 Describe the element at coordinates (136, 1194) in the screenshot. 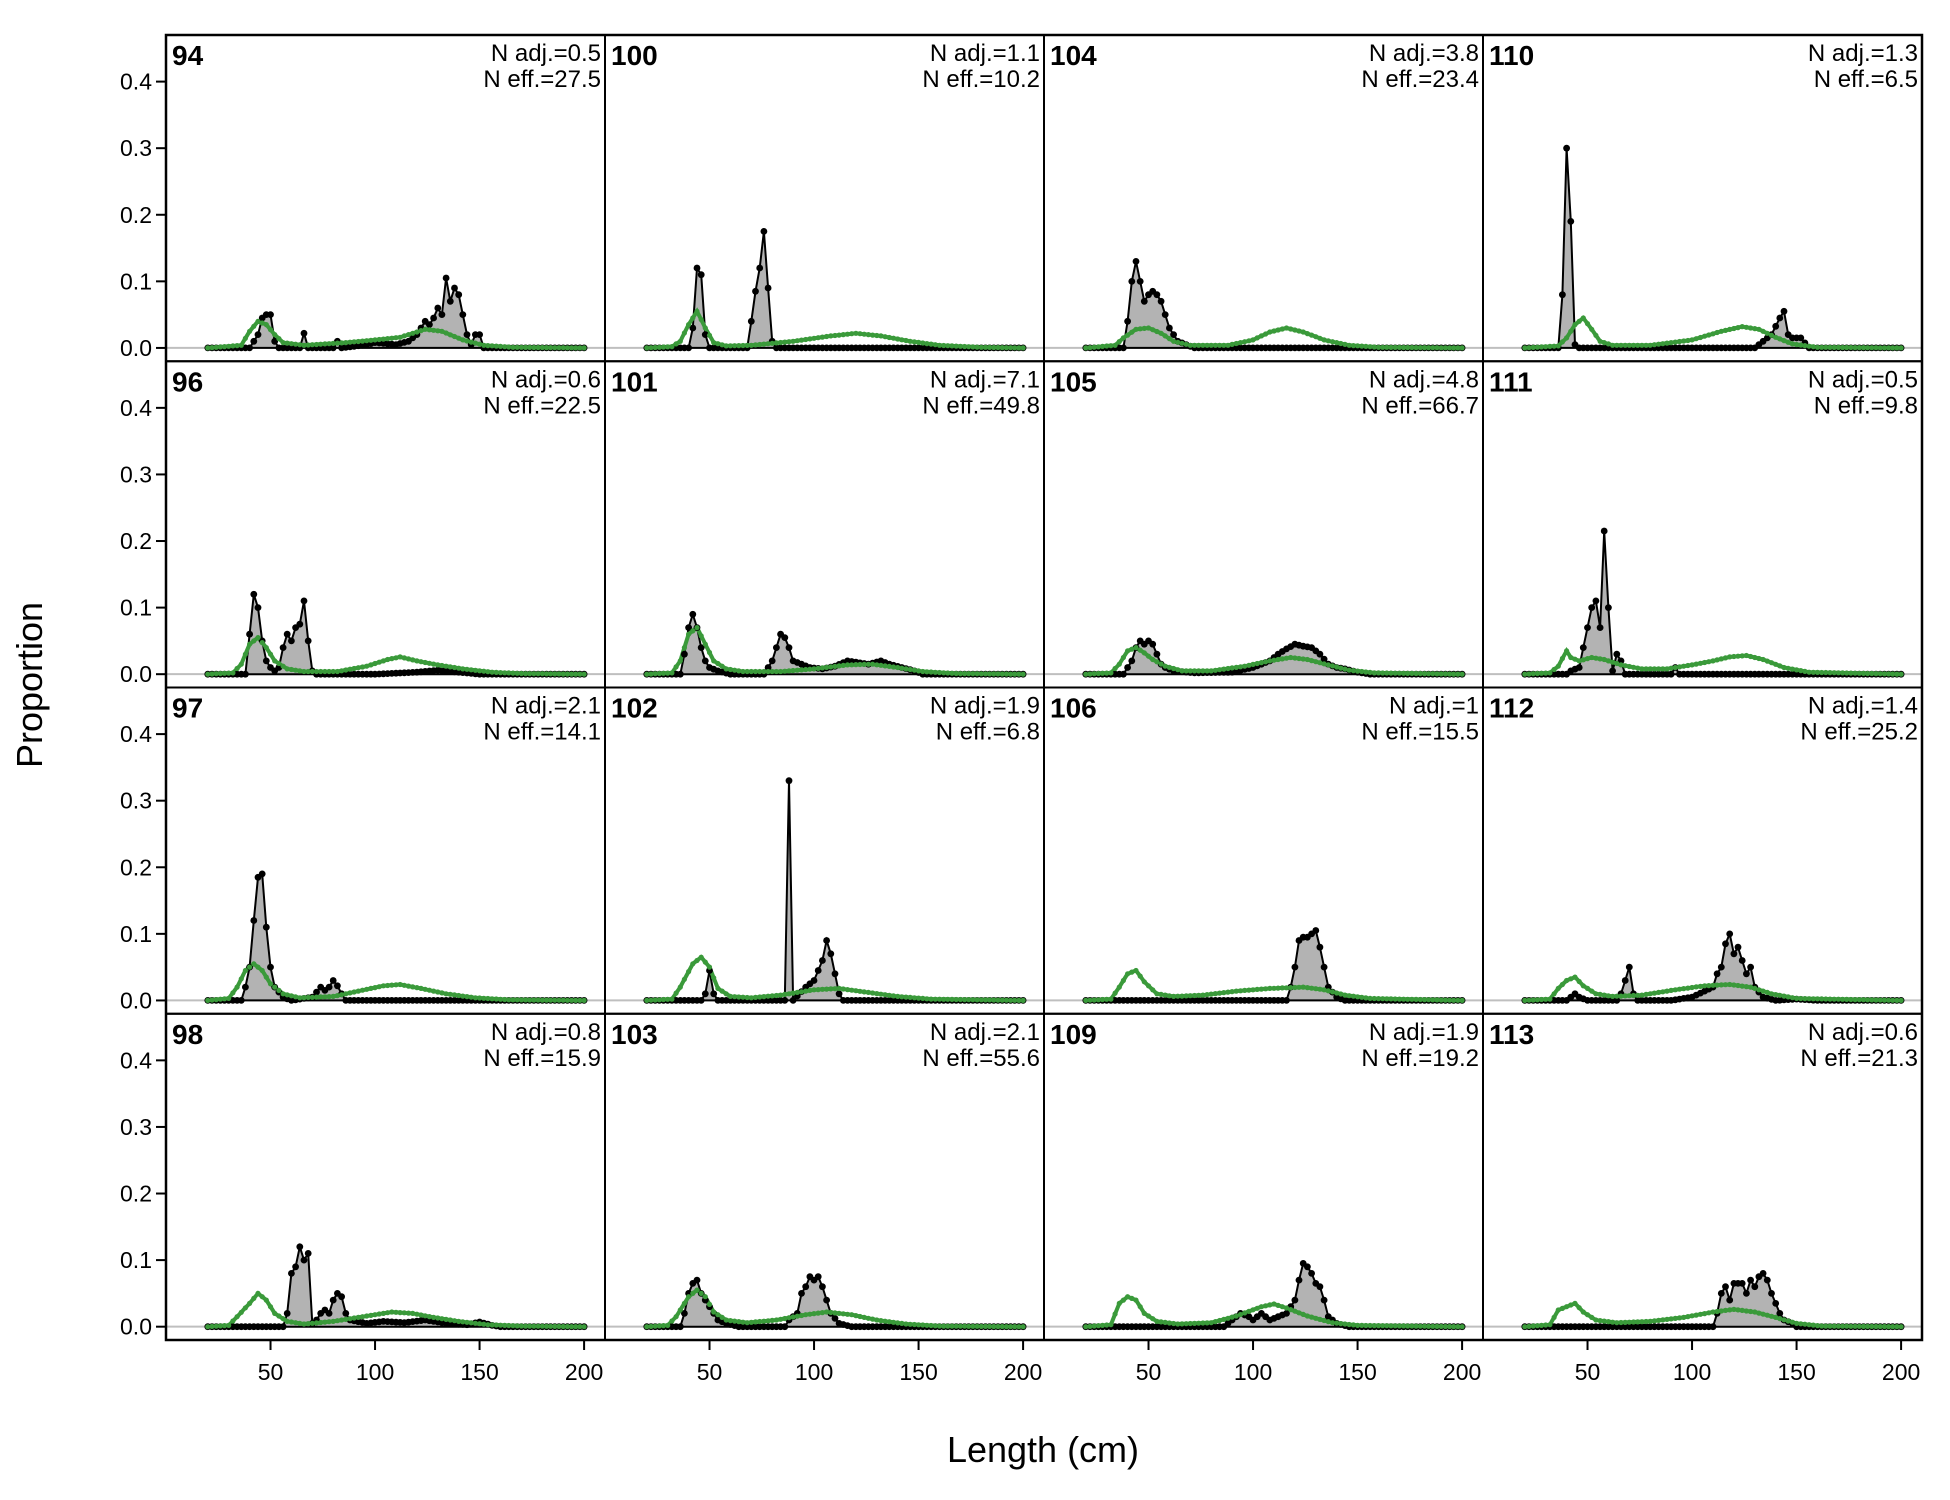

I see `y-tick-label: 0.2` at that location.